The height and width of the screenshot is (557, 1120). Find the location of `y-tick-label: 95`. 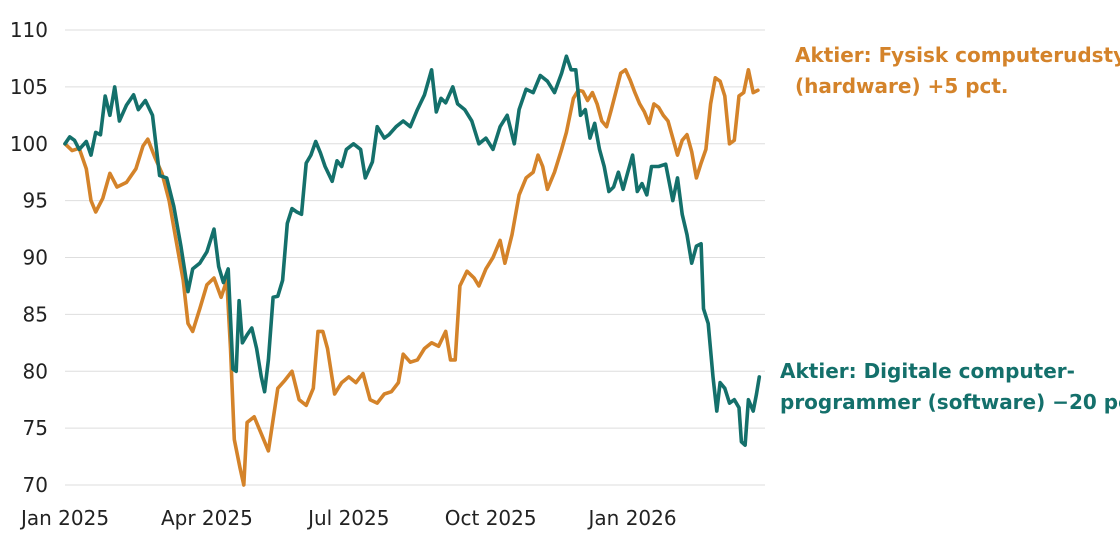

y-tick-label: 95 is located at coordinates (35, 201).